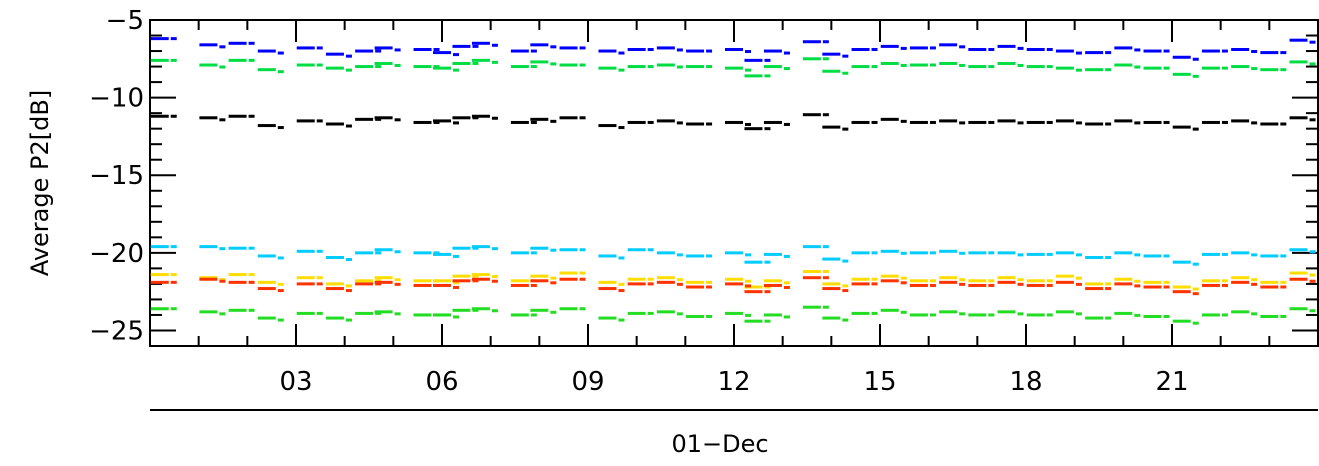  I want to click on x-tick-label: 03, so click(295, 382).